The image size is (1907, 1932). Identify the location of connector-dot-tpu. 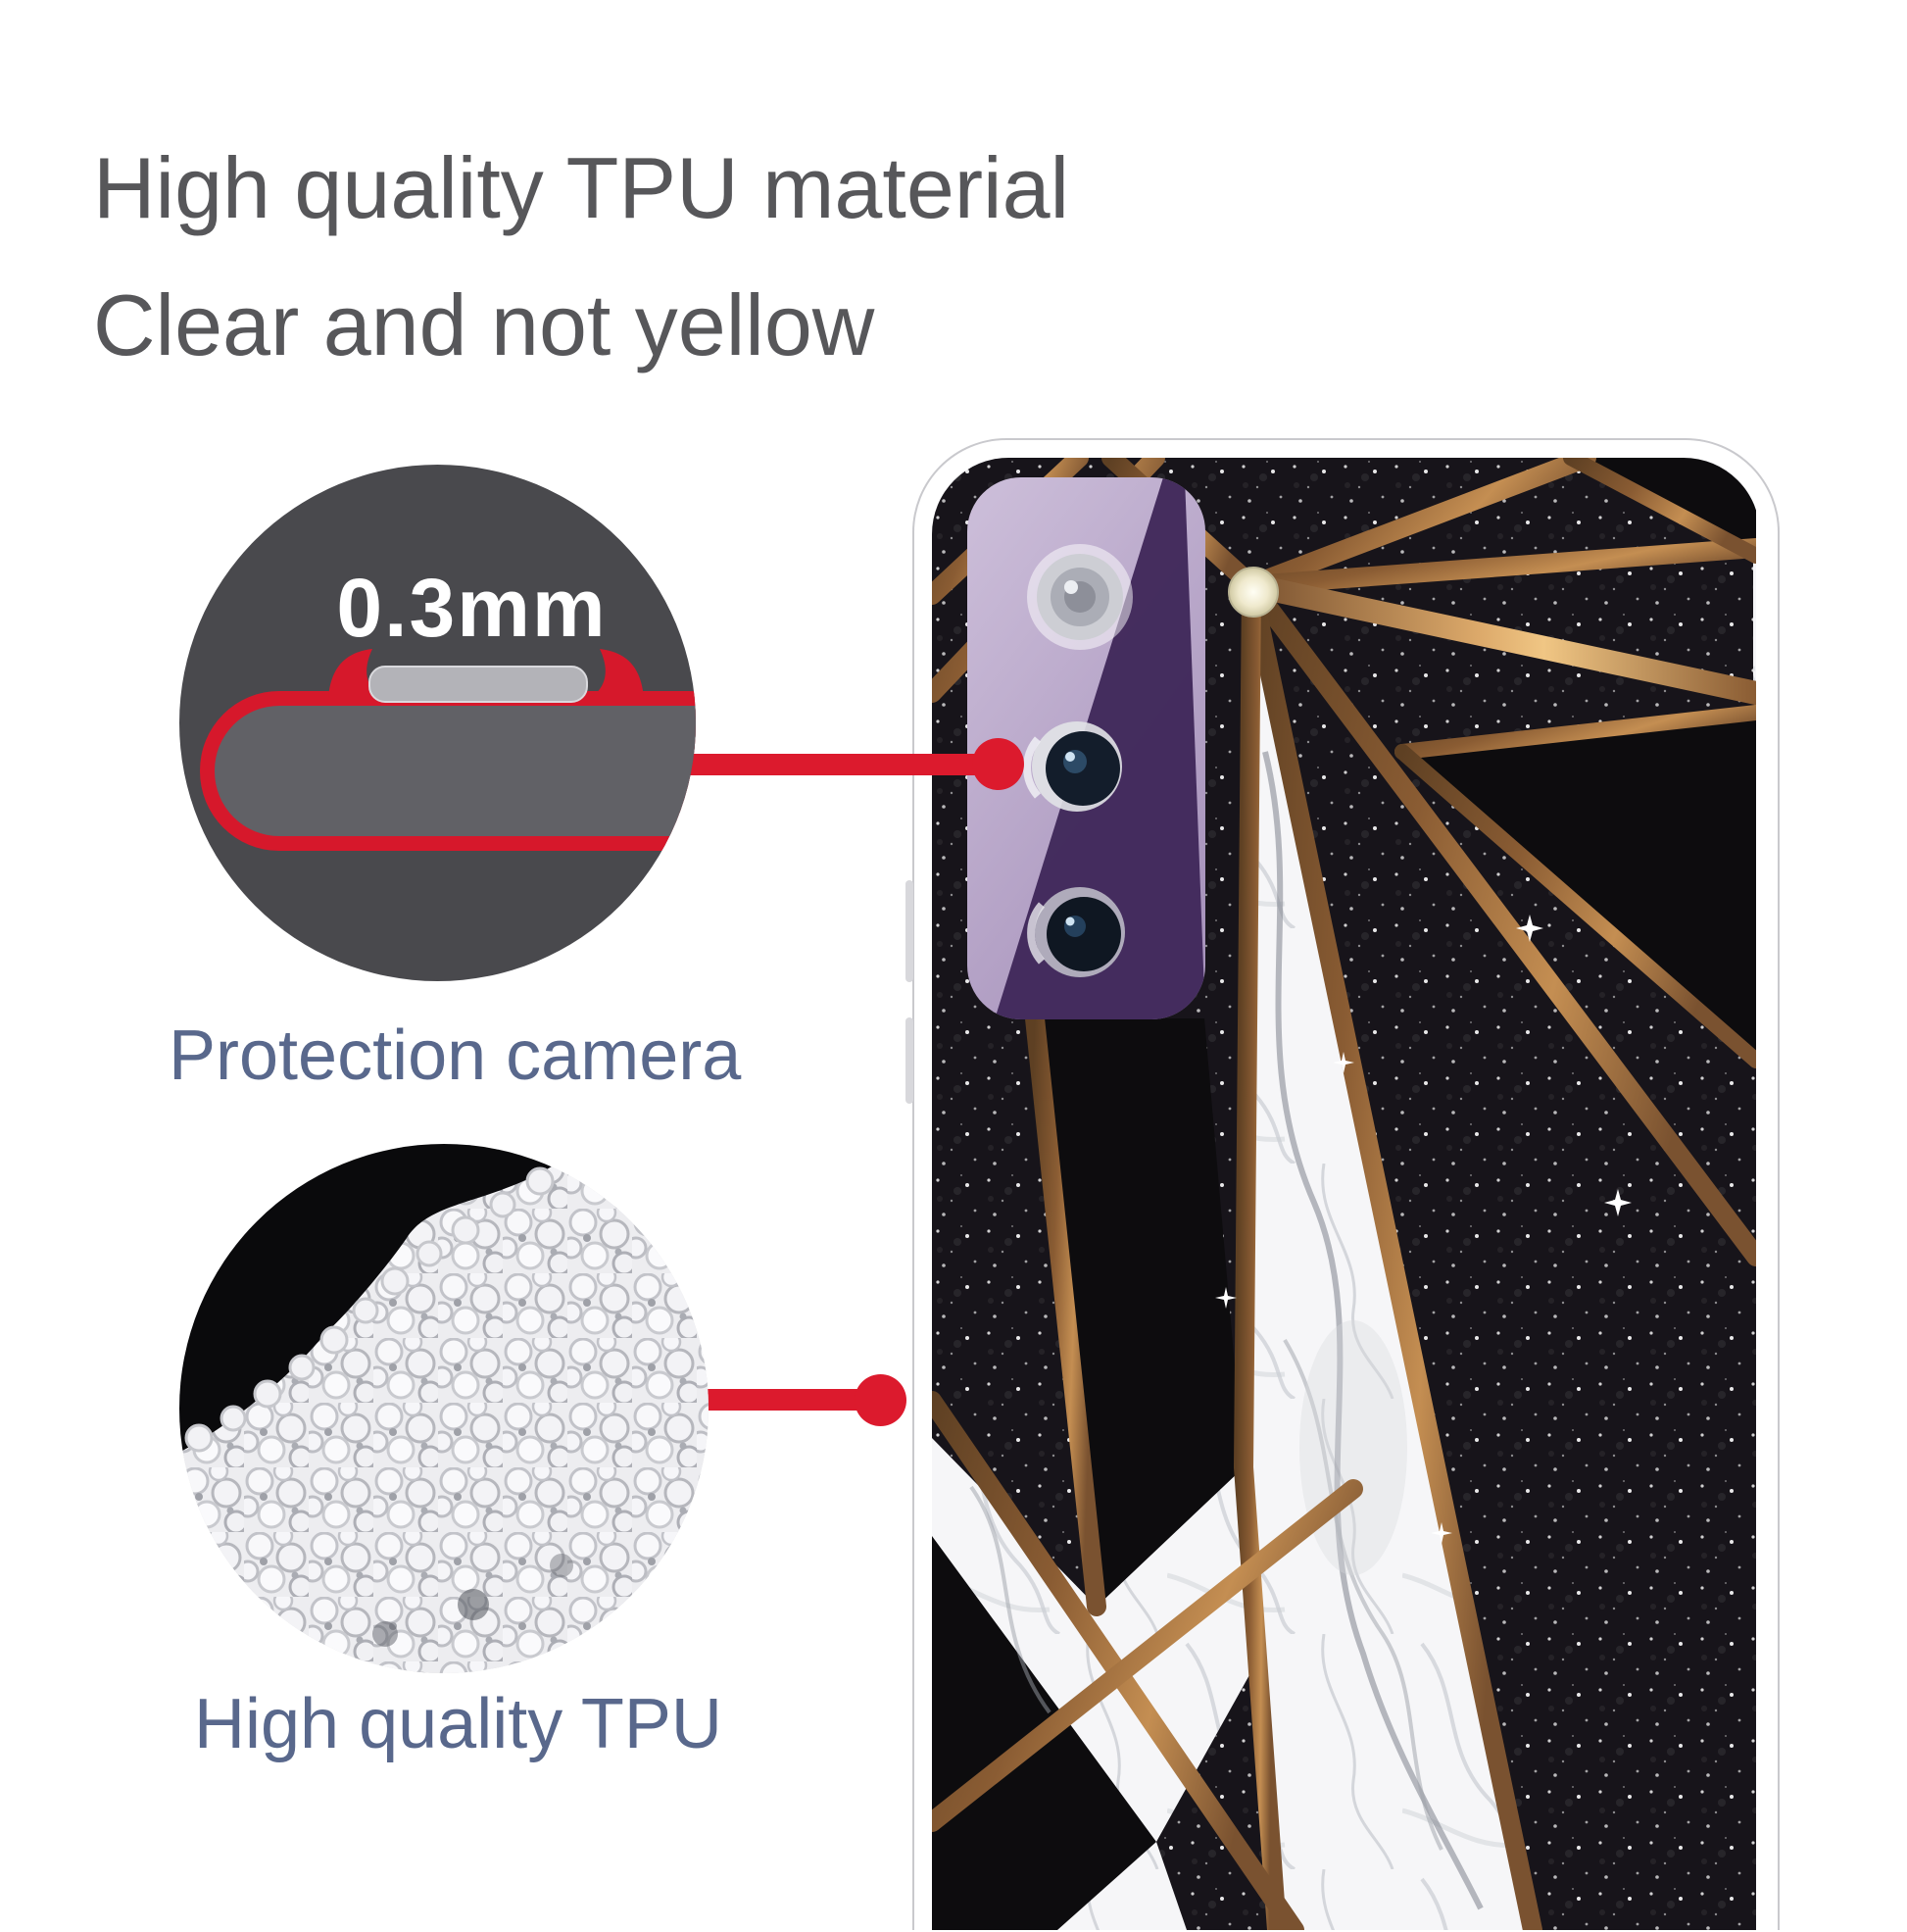
(880, 1400).